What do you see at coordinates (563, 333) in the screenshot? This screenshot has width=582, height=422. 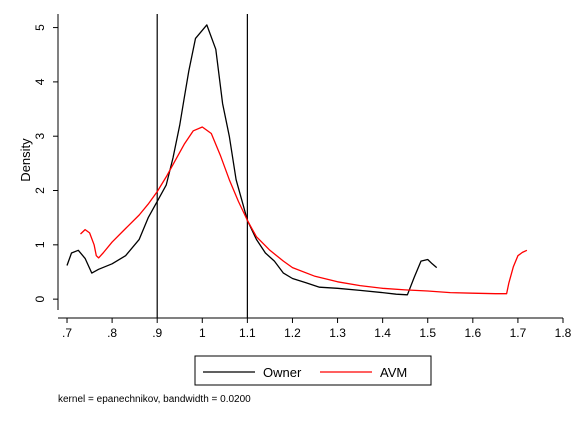 I see `x-tick-label: 1.8` at bounding box center [563, 333].